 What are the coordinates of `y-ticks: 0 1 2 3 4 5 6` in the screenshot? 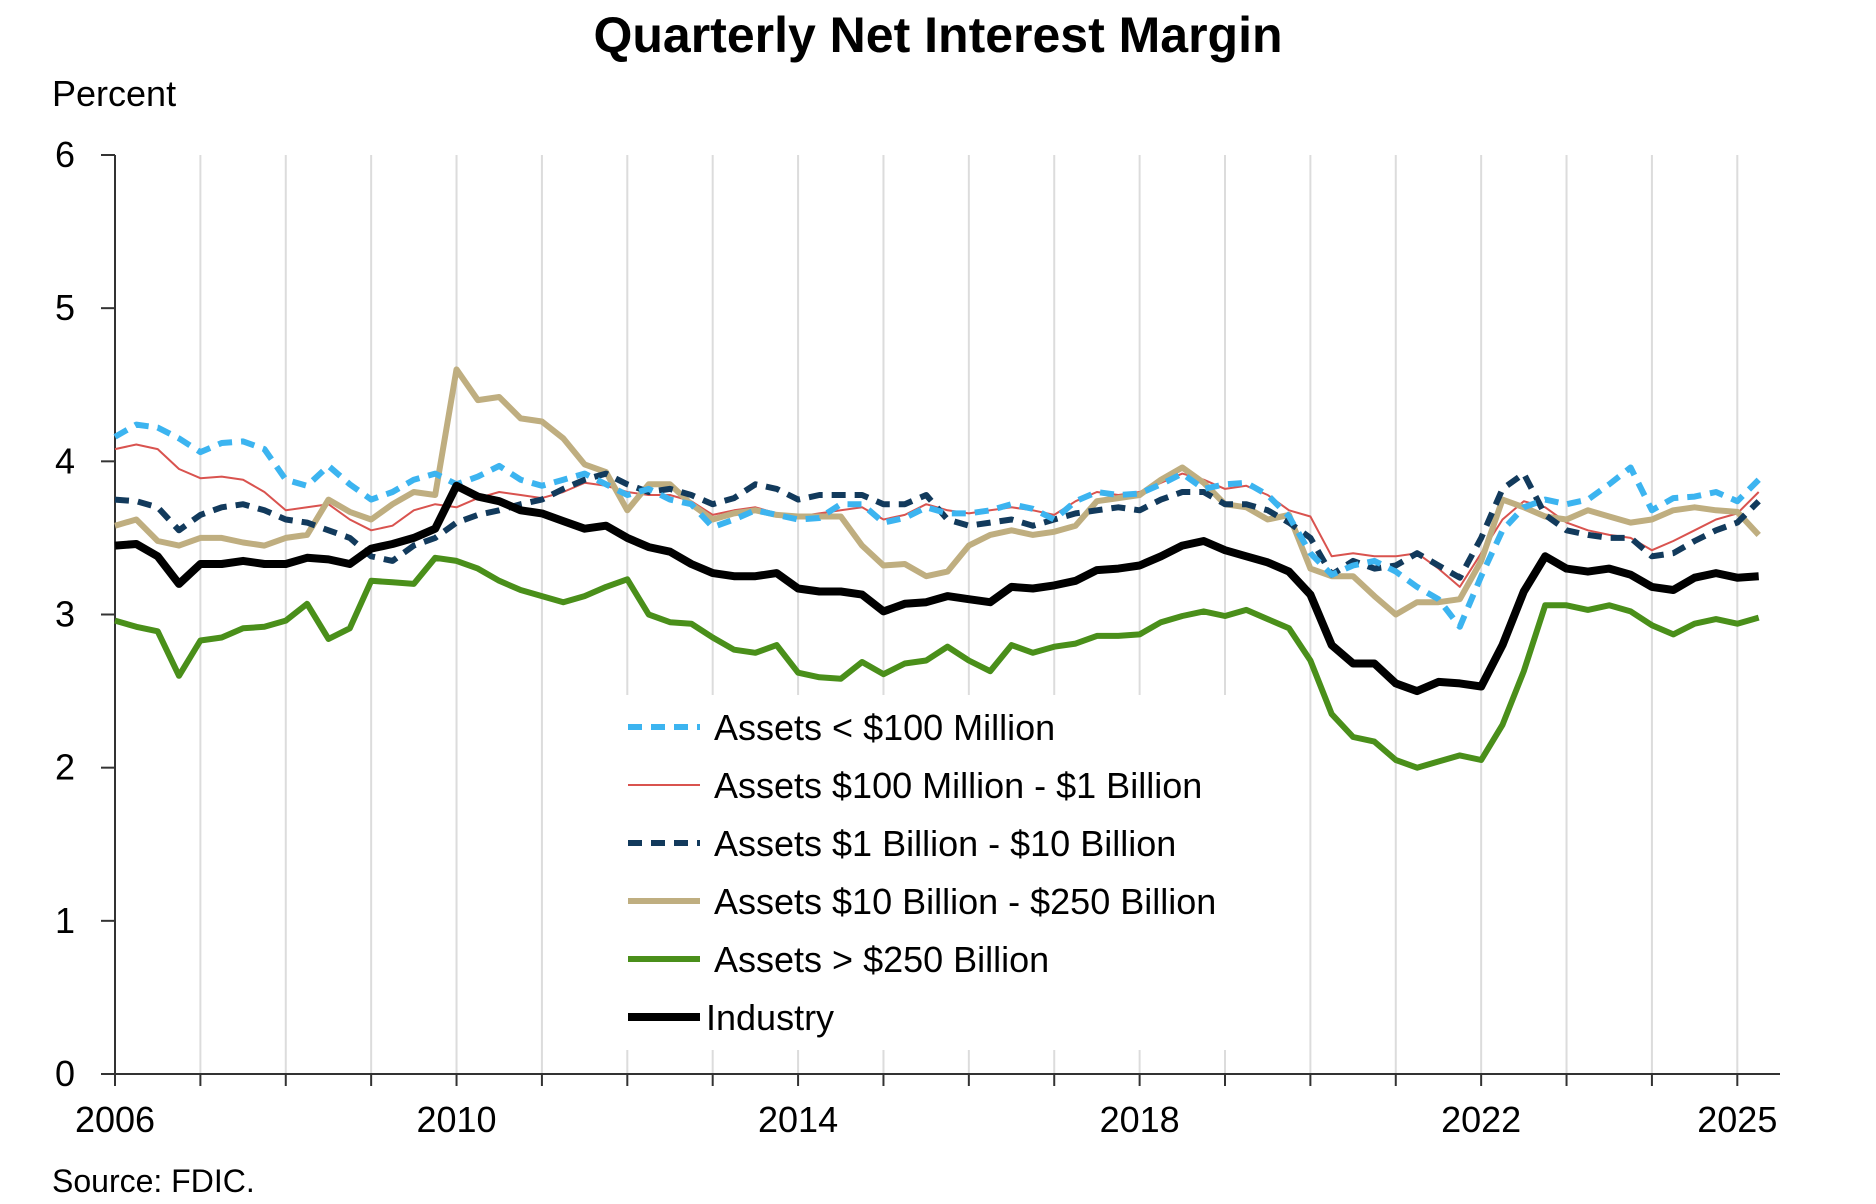 It's located at (85, 614).